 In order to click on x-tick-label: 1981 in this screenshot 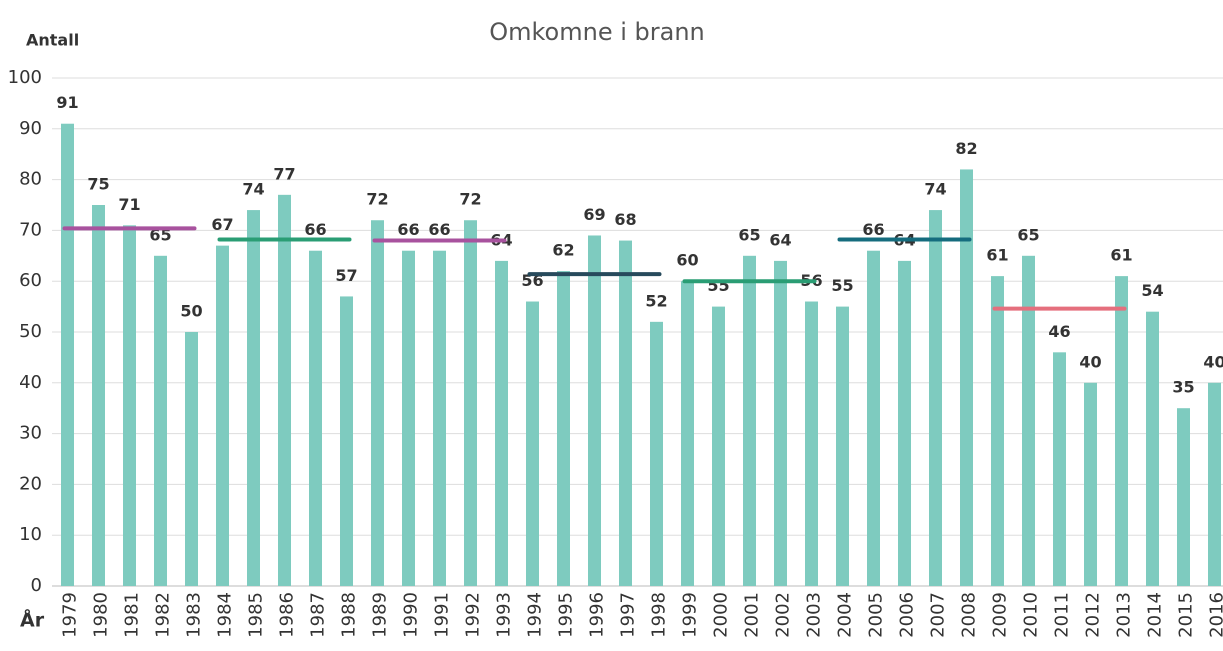, I will do `click(132, 615)`.